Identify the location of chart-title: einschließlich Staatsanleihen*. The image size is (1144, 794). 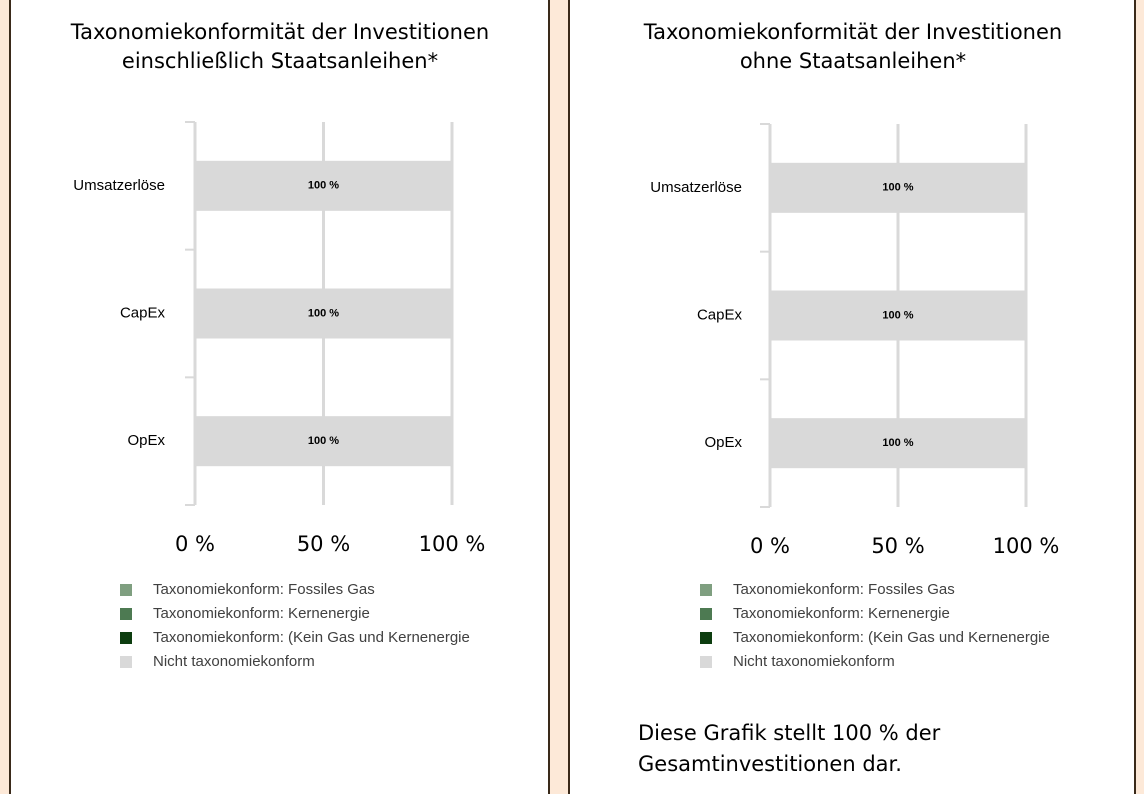
(280, 61).